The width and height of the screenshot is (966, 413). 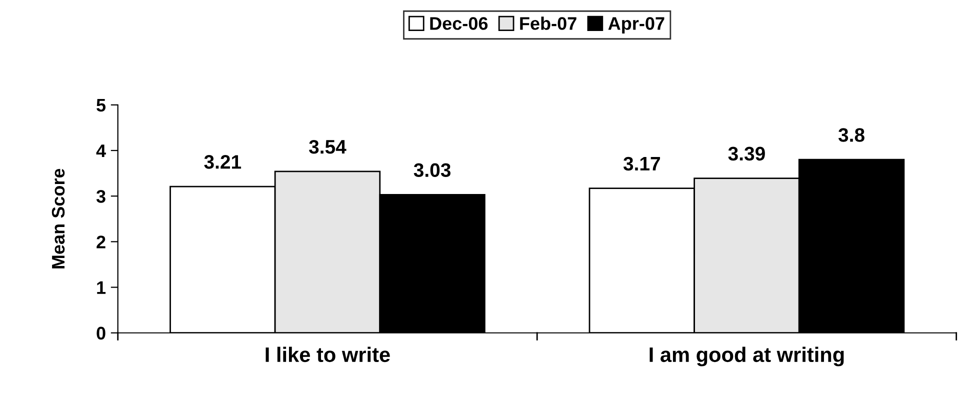 I want to click on y-tick-label: 3, so click(x=101, y=196).